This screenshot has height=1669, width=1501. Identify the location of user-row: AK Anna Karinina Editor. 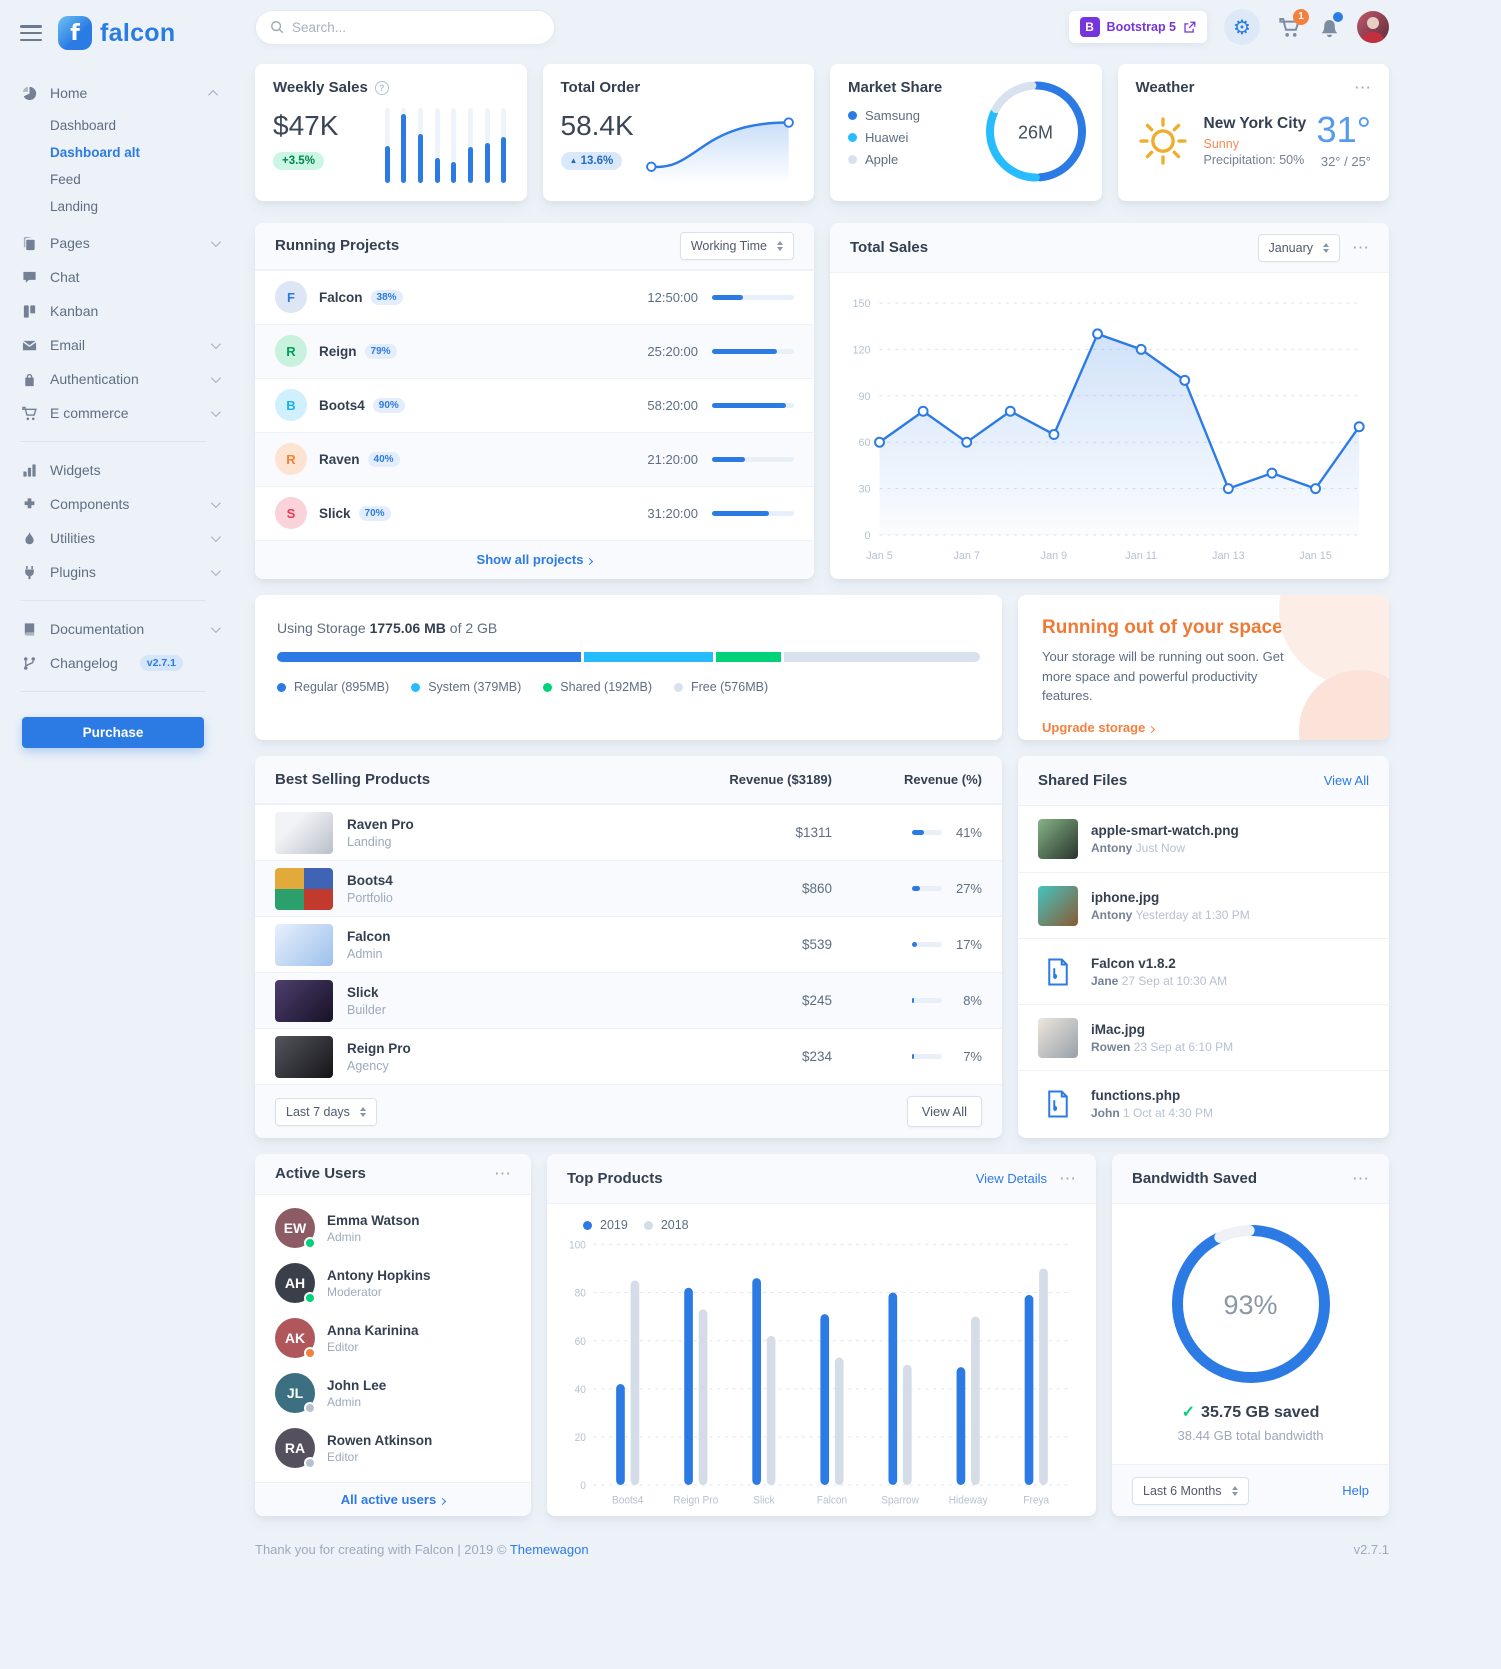
(393, 1338).